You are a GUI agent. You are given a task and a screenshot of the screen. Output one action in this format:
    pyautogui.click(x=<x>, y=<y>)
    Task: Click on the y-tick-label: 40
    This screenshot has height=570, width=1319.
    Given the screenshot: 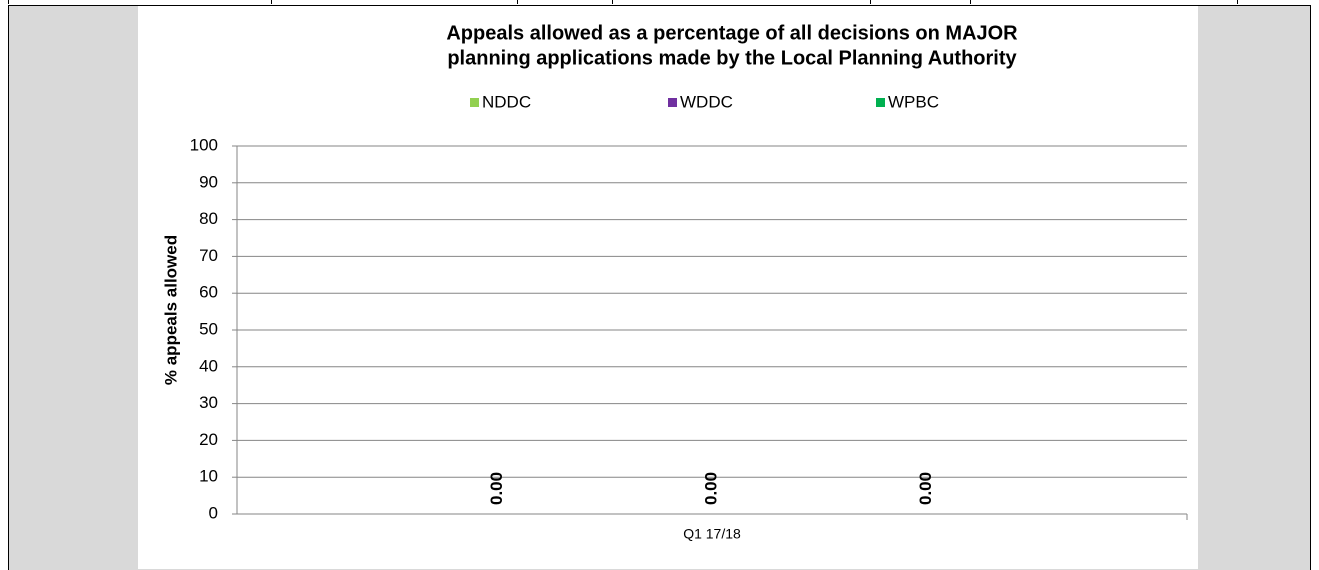 What is the action you would take?
    pyautogui.click(x=208, y=365)
    